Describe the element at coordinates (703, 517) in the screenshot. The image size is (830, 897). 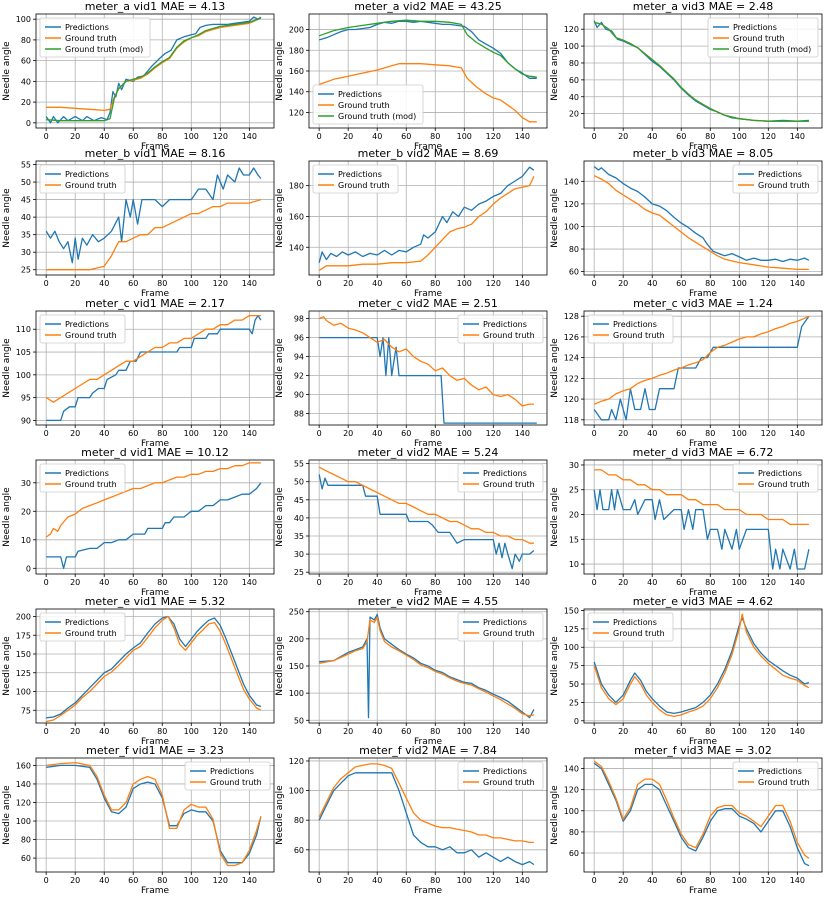
I see `axes-frame` at that location.